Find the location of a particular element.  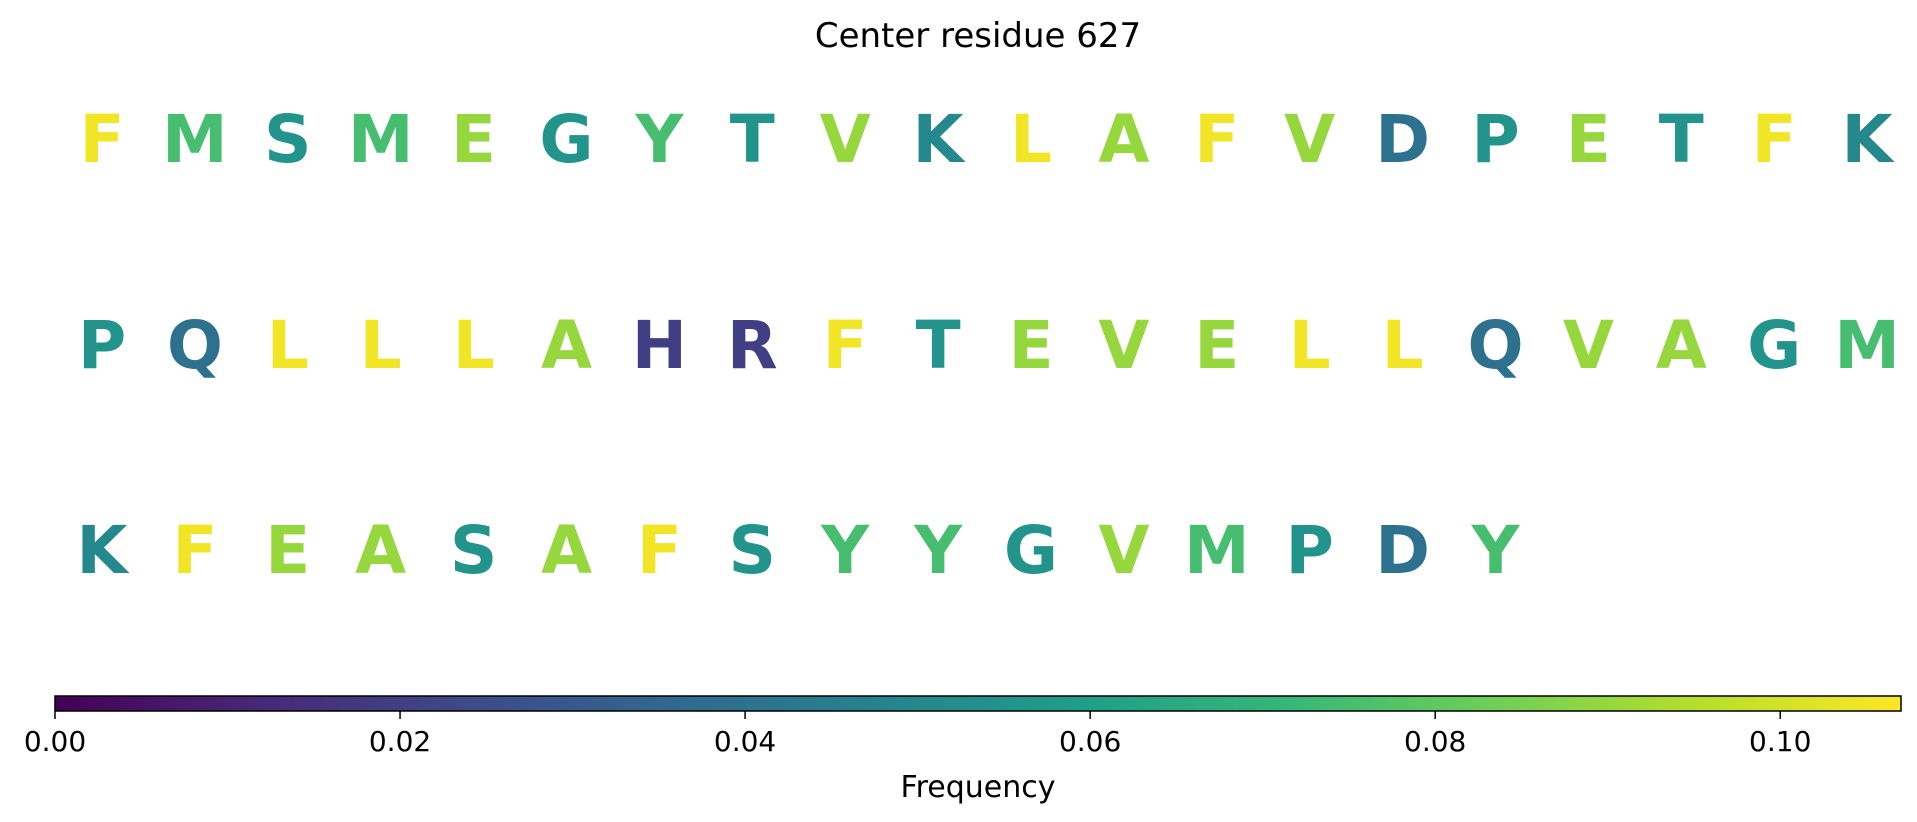

colorbar-bar is located at coordinates (978, 703).